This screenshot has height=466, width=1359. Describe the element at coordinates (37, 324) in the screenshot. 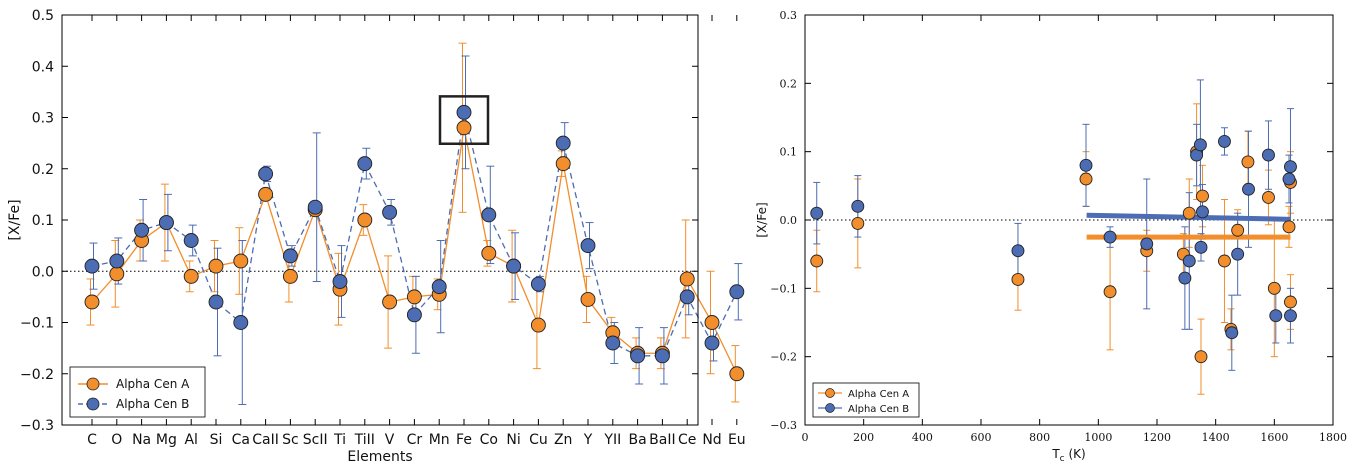

I see `left-y-tick-label: −0.1` at that location.